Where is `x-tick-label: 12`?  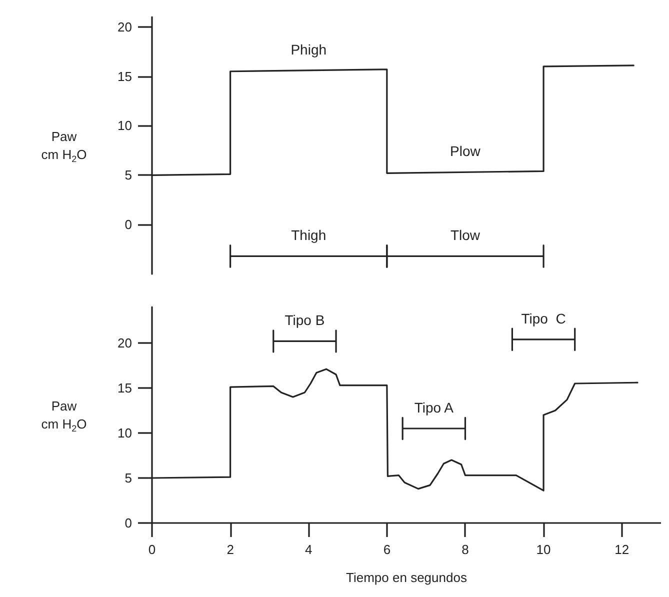
x-tick-label: 12 is located at coordinates (622, 549).